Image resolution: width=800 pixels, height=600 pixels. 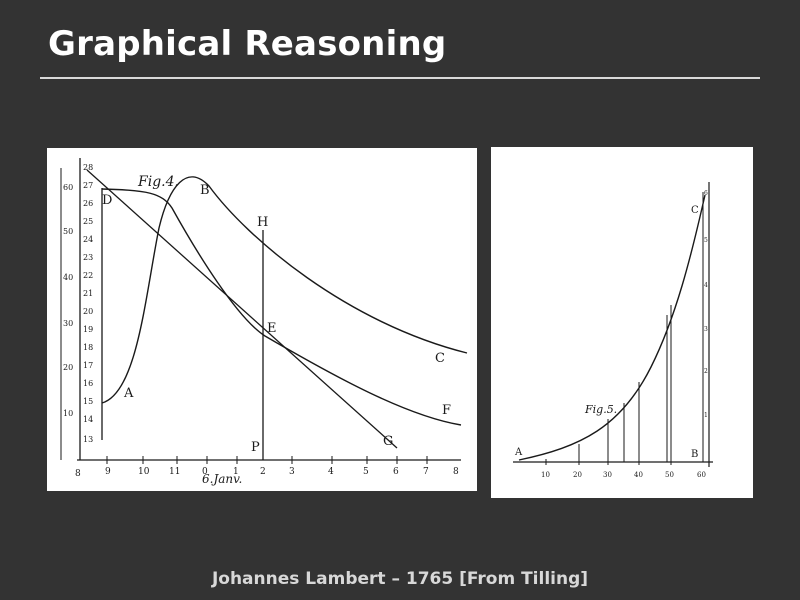 I want to click on fig4-x-tick-0: 0, so click(x=205, y=472).